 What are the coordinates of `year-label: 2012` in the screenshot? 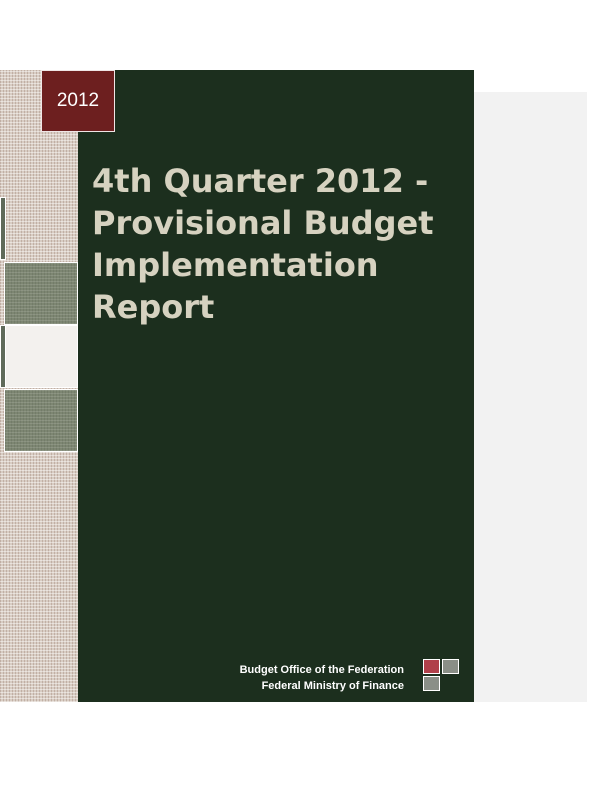 It's located at (78, 100).